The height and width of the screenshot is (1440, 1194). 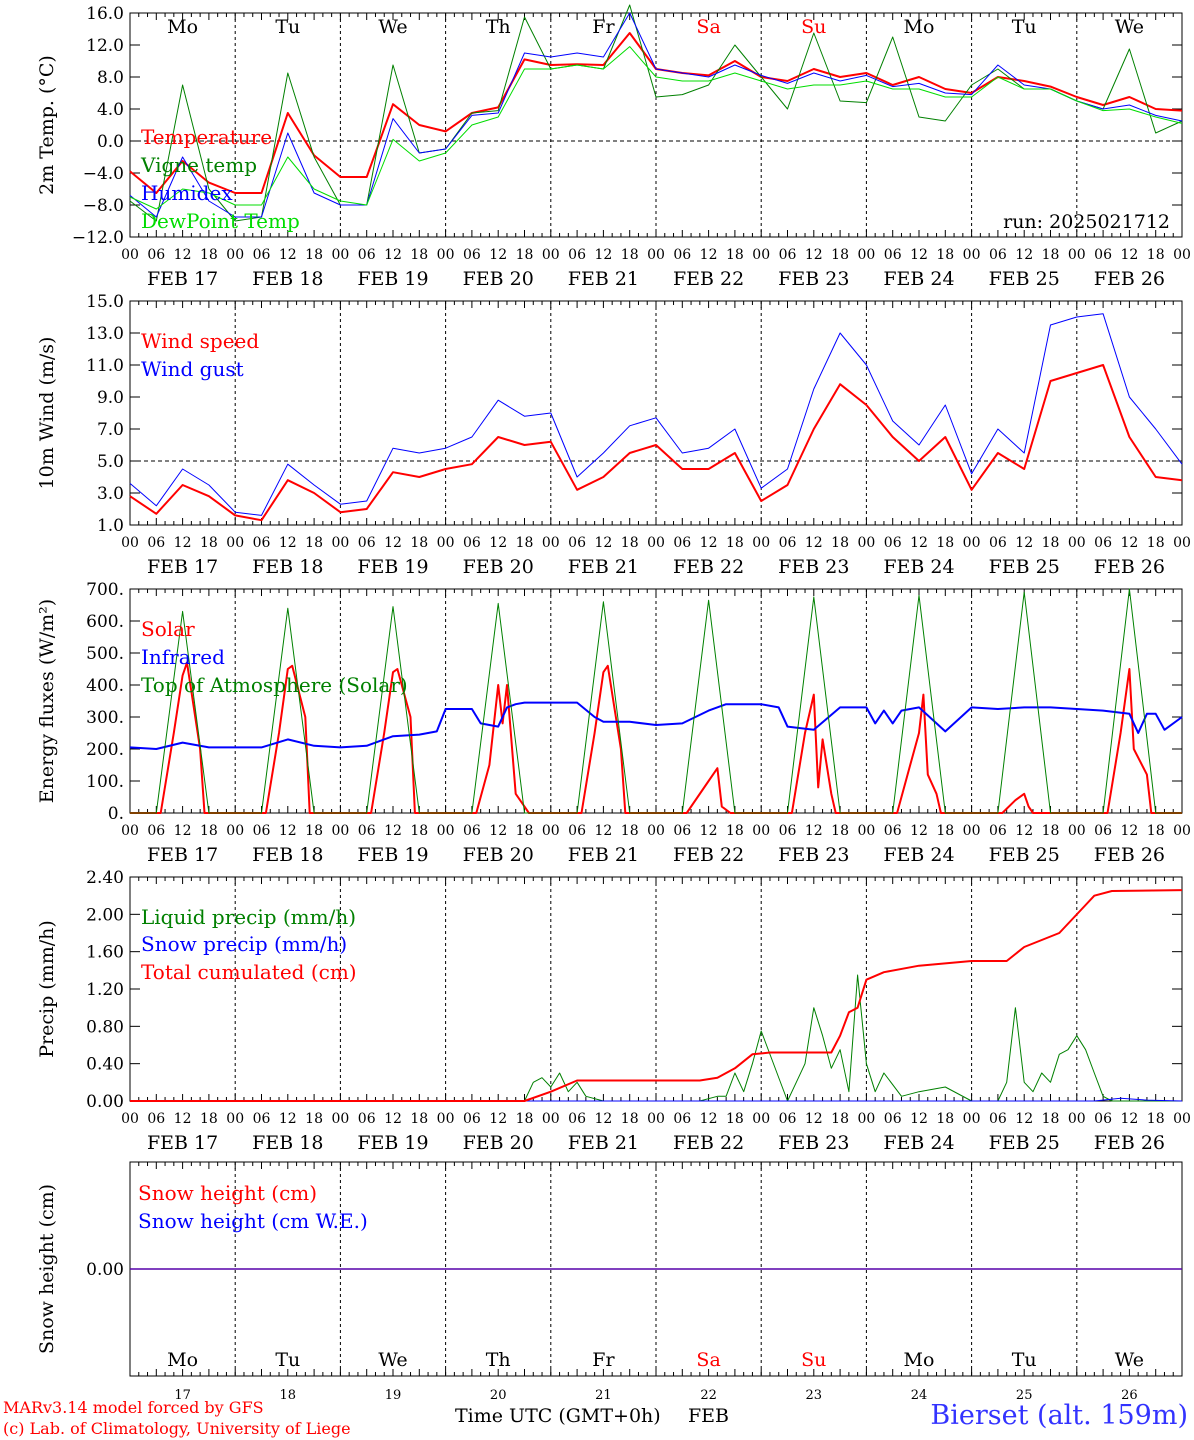 I want to click on day-number-label: 18, so click(x=288, y=1395).